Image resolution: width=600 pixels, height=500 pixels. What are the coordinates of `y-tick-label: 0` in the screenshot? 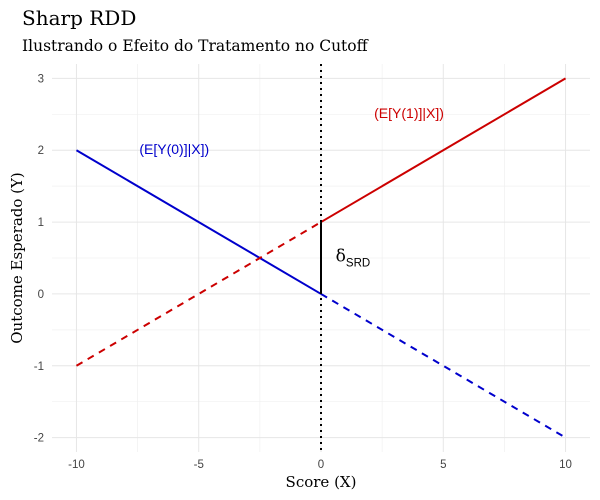 It's located at (41, 295).